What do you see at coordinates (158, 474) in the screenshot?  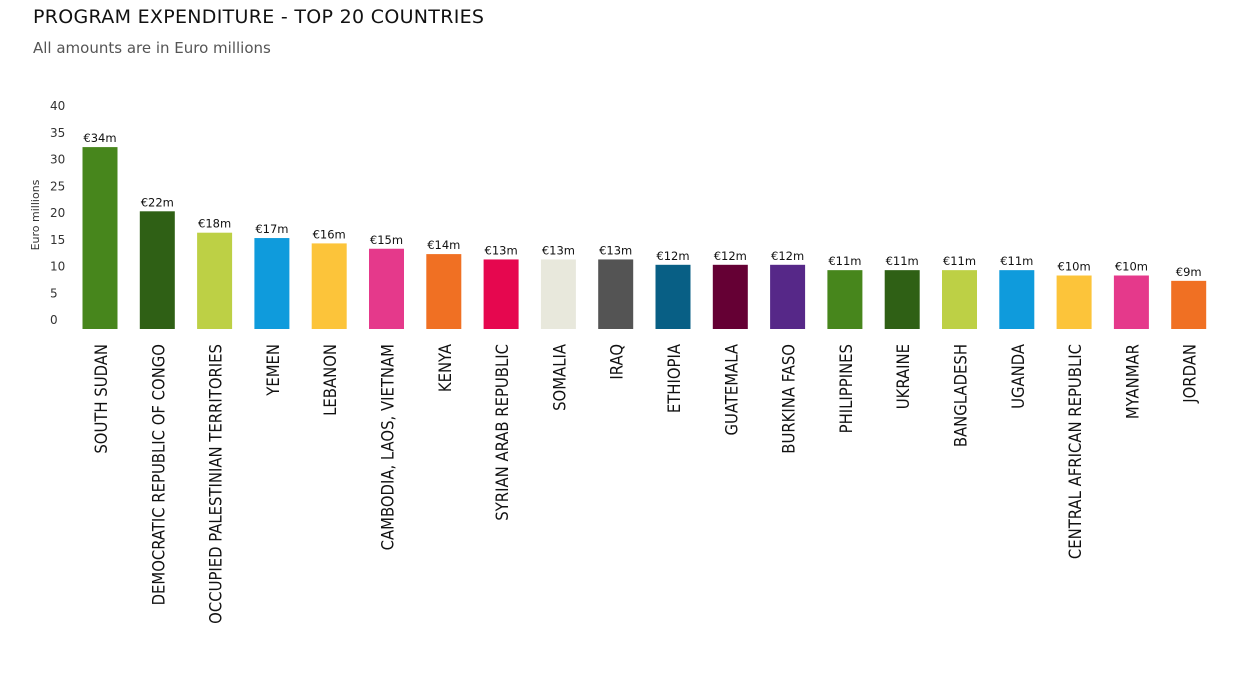 I see `x-tick-label: DEMOCRATIC REPUBLIC OF CONGO` at bounding box center [158, 474].